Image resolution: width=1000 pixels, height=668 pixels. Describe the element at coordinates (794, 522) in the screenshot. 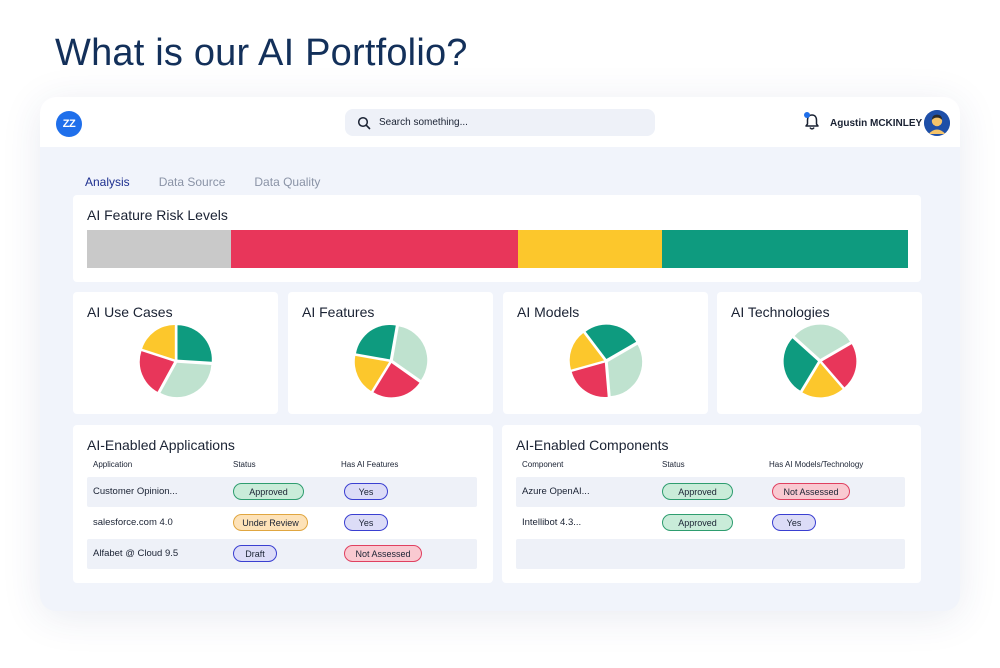

I see `ai-models-badge: Yes` at that location.